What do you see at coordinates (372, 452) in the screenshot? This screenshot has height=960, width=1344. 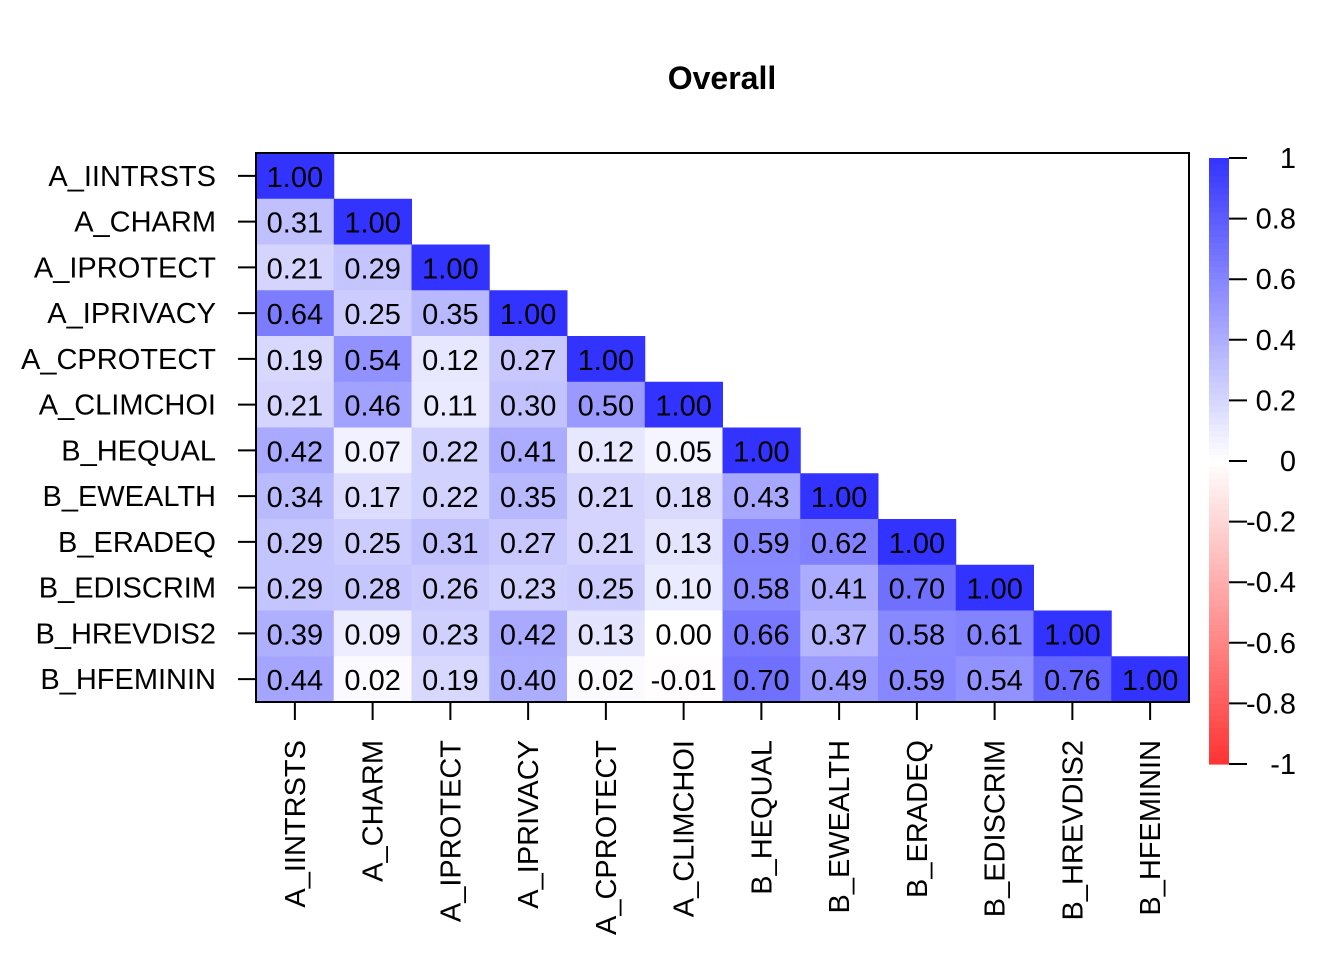 I see `cell-value-label: 0.07` at bounding box center [372, 452].